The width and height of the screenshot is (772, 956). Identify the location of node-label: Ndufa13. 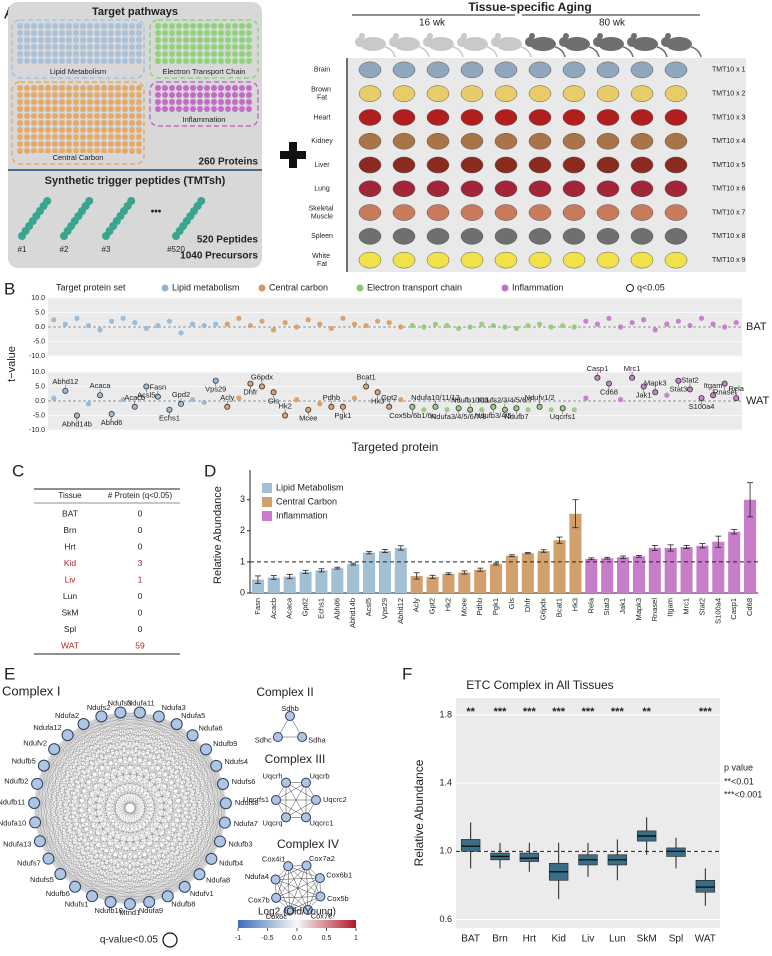
(17, 843).